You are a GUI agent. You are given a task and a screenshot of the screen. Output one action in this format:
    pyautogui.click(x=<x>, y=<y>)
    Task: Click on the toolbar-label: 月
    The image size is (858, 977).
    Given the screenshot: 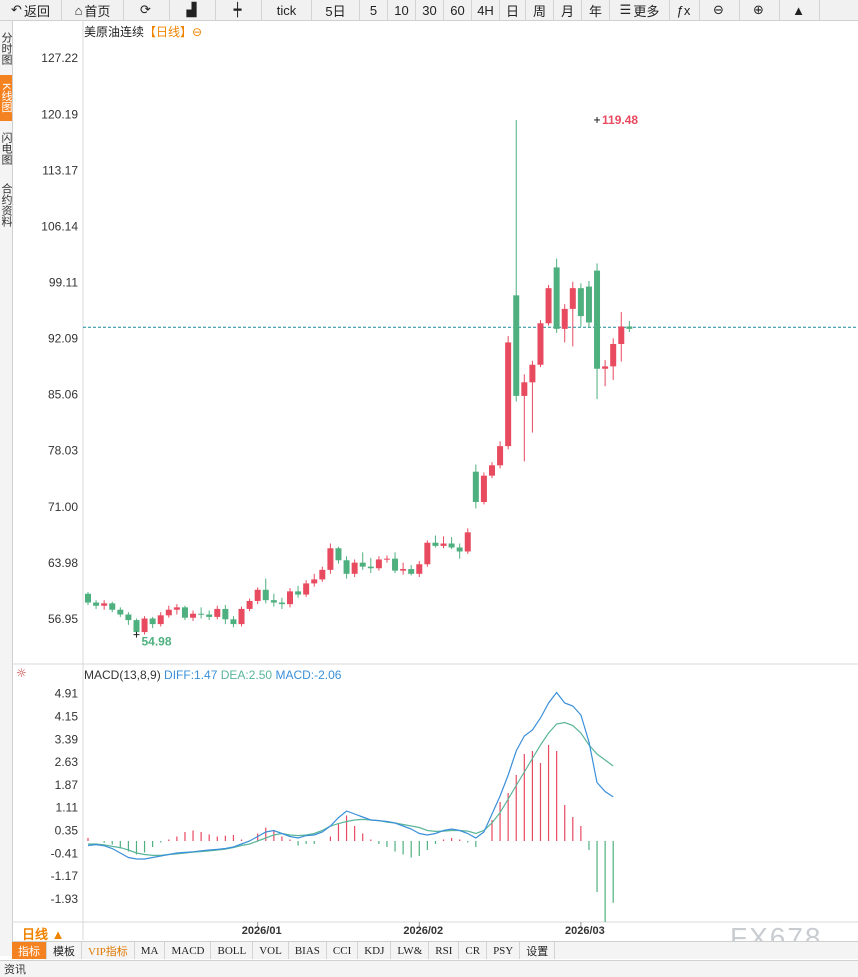 What is the action you would take?
    pyautogui.click(x=567, y=11)
    